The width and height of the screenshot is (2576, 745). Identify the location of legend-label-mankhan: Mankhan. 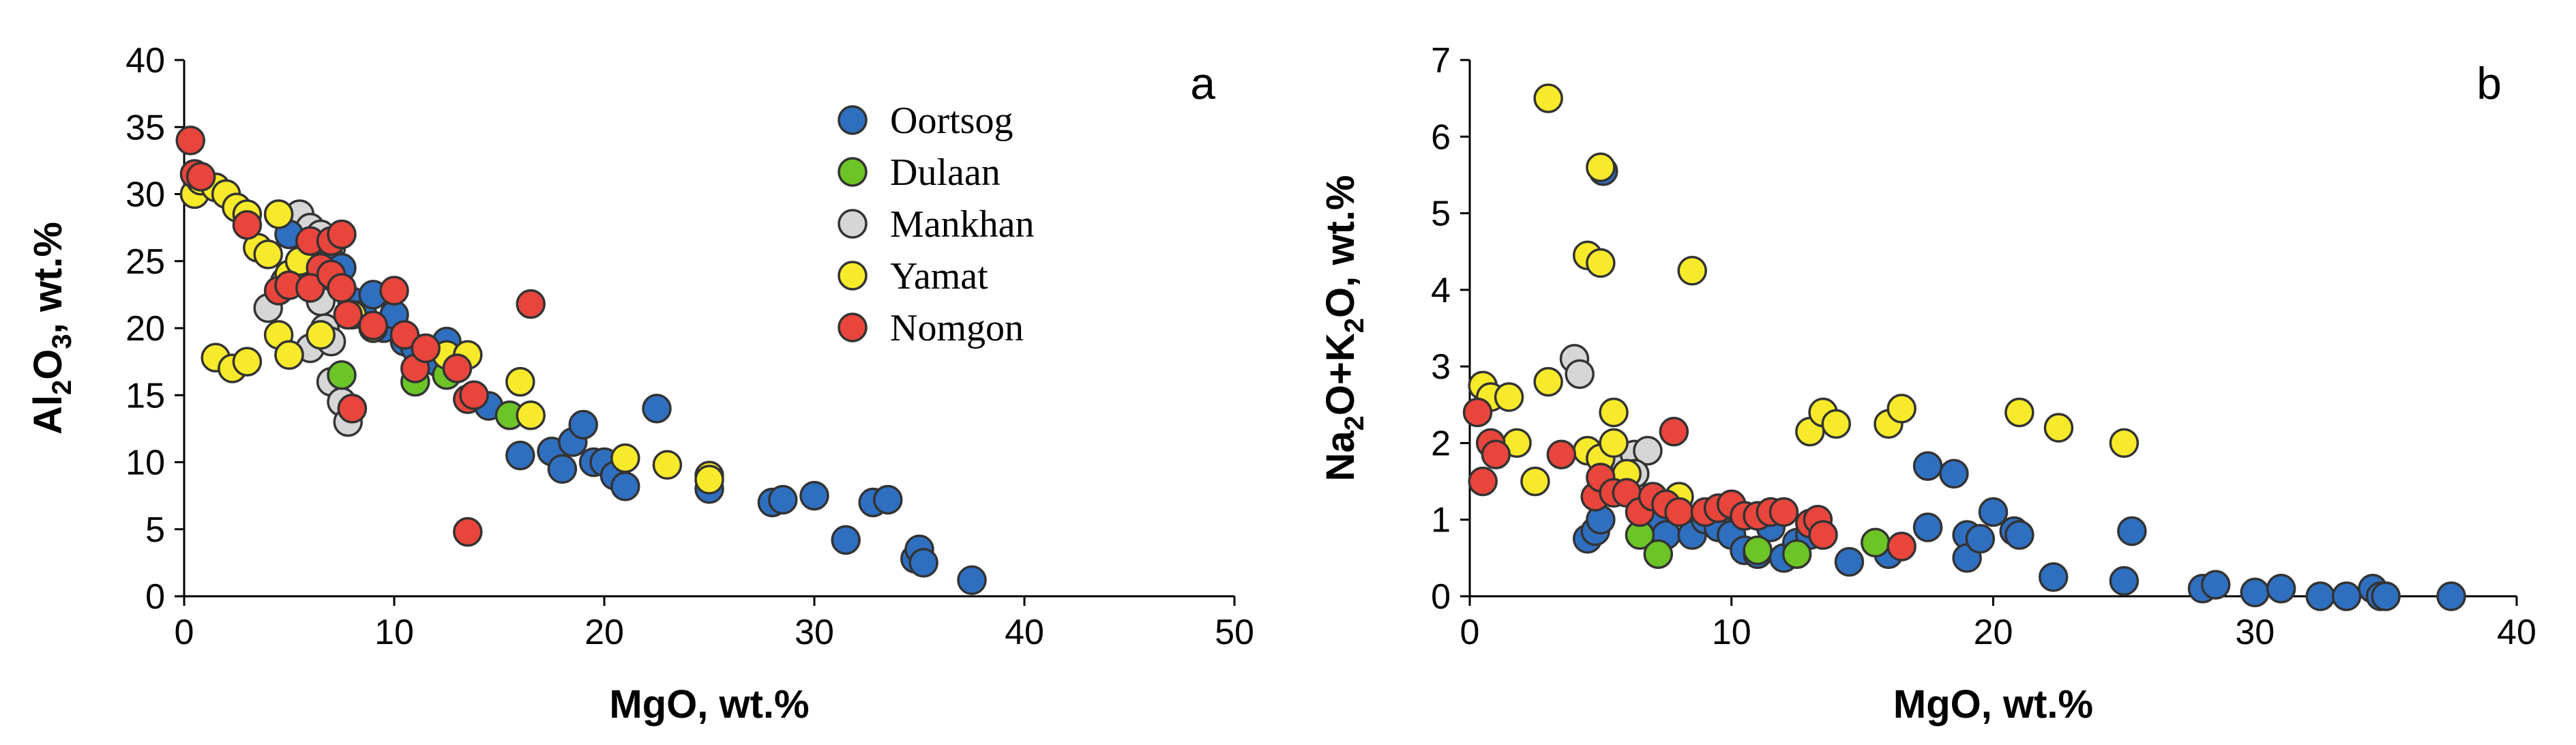
(962, 224).